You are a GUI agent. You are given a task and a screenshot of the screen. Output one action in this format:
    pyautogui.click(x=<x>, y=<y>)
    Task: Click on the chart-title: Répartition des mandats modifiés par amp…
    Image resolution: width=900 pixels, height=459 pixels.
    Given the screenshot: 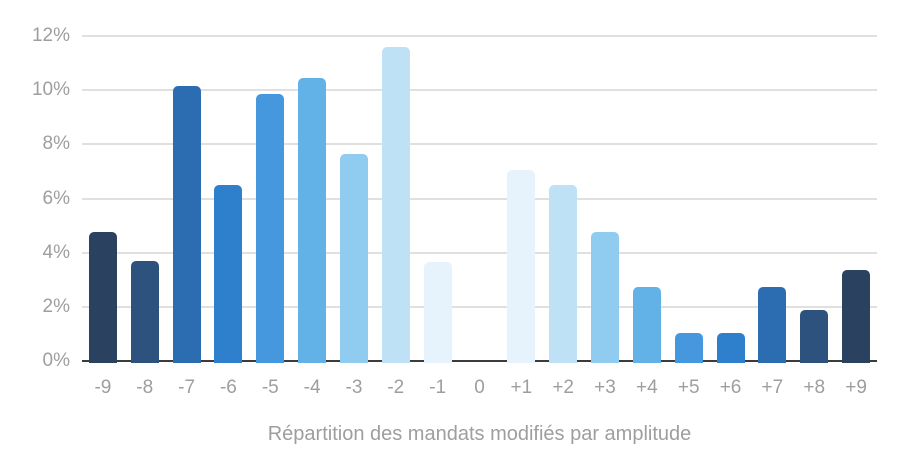 What is the action you would take?
    pyautogui.click(x=479, y=434)
    